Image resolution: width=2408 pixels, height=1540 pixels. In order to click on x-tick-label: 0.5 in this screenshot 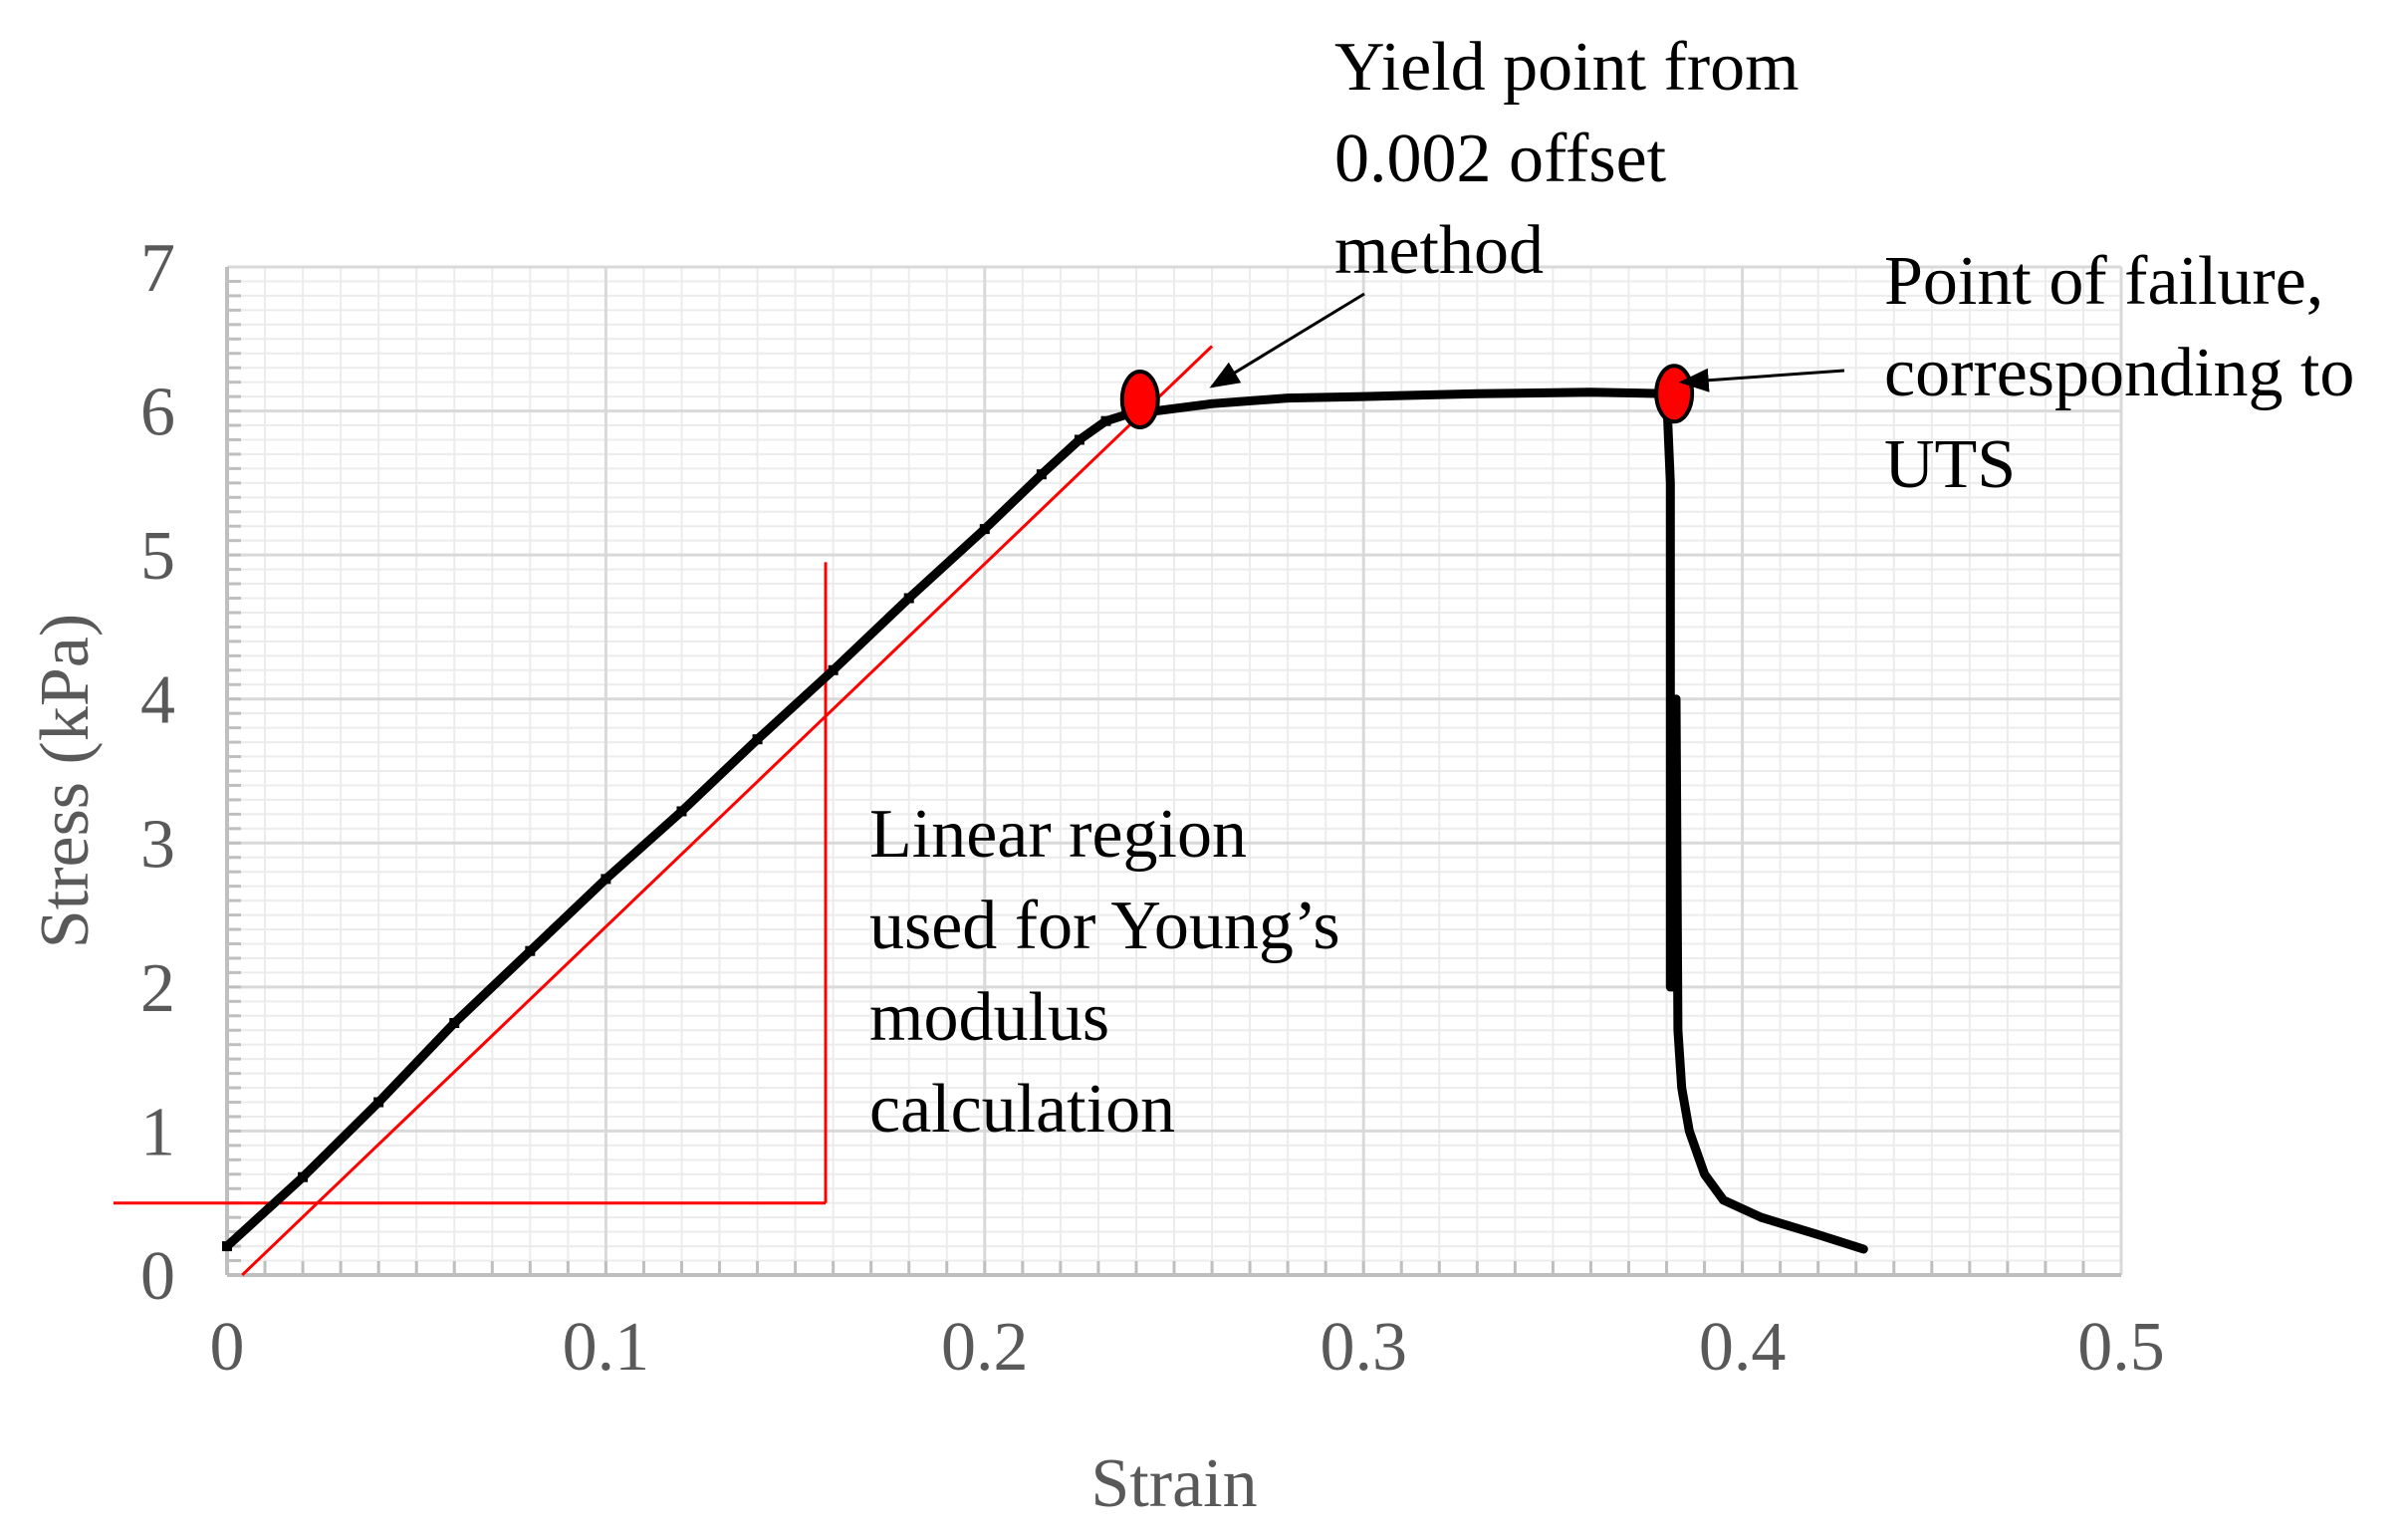, I will do `click(2121, 1347)`.